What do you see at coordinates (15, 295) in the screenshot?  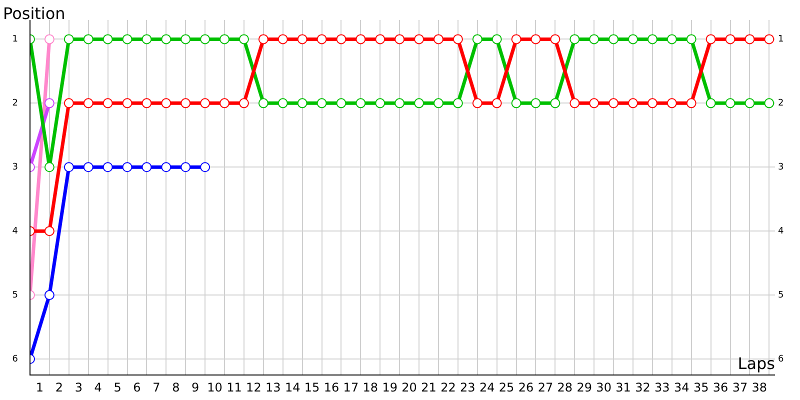 I see `y-tick-label: 5` at bounding box center [15, 295].